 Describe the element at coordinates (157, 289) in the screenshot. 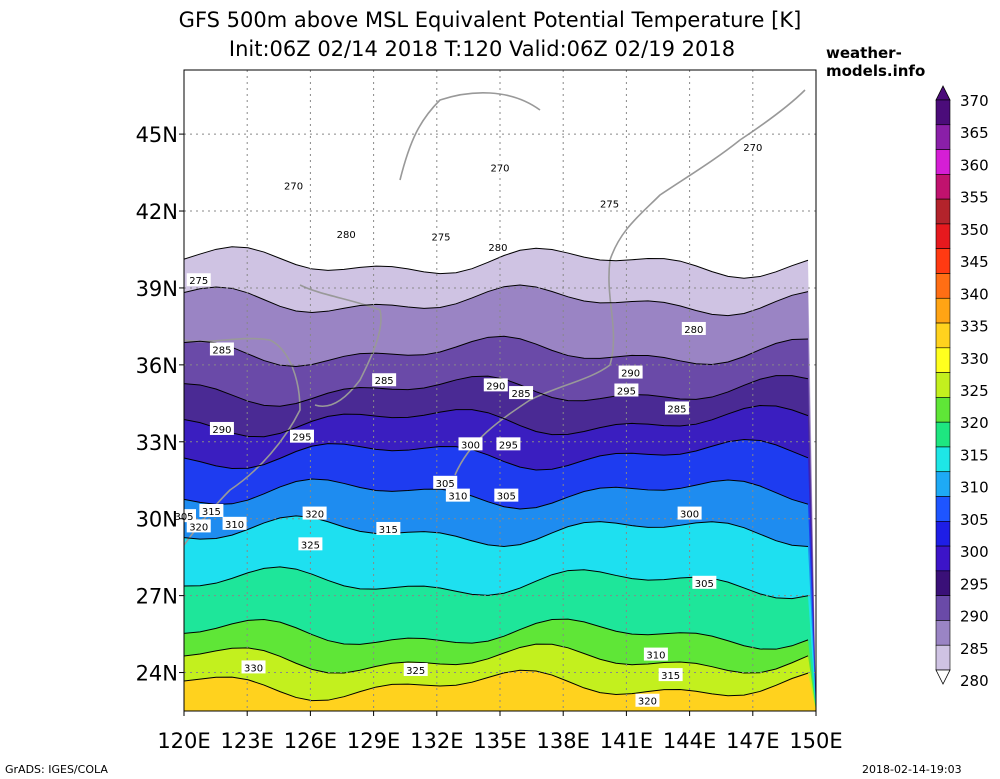

I see `lat-tick-label: 39N` at that location.